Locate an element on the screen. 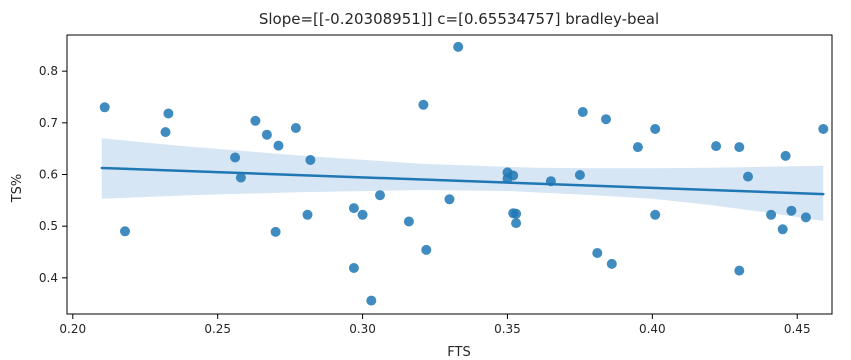  y-axis-label: TS% is located at coordinates (17, 189).